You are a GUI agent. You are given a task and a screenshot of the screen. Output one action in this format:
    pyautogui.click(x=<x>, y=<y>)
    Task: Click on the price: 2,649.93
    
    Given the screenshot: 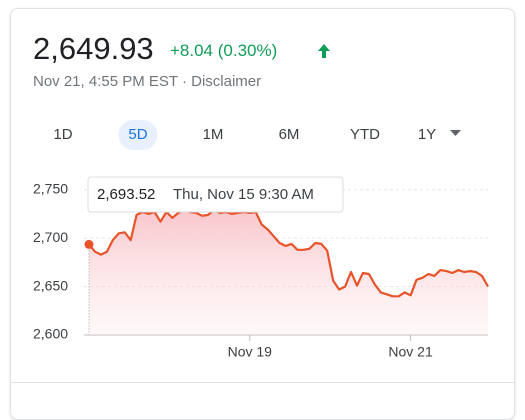 What is the action you would take?
    pyautogui.click(x=93, y=48)
    